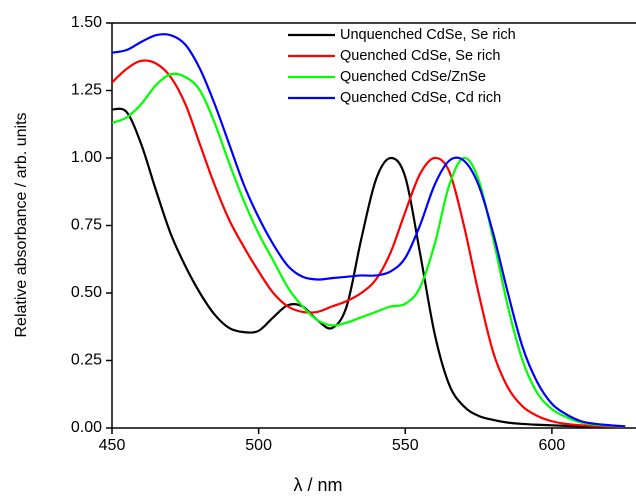 The width and height of the screenshot is (636, 499). What do you see at coordinates (552, 445) in the screenshot?
I see `x-tick-label: 600` at bounding box center [552, 445].